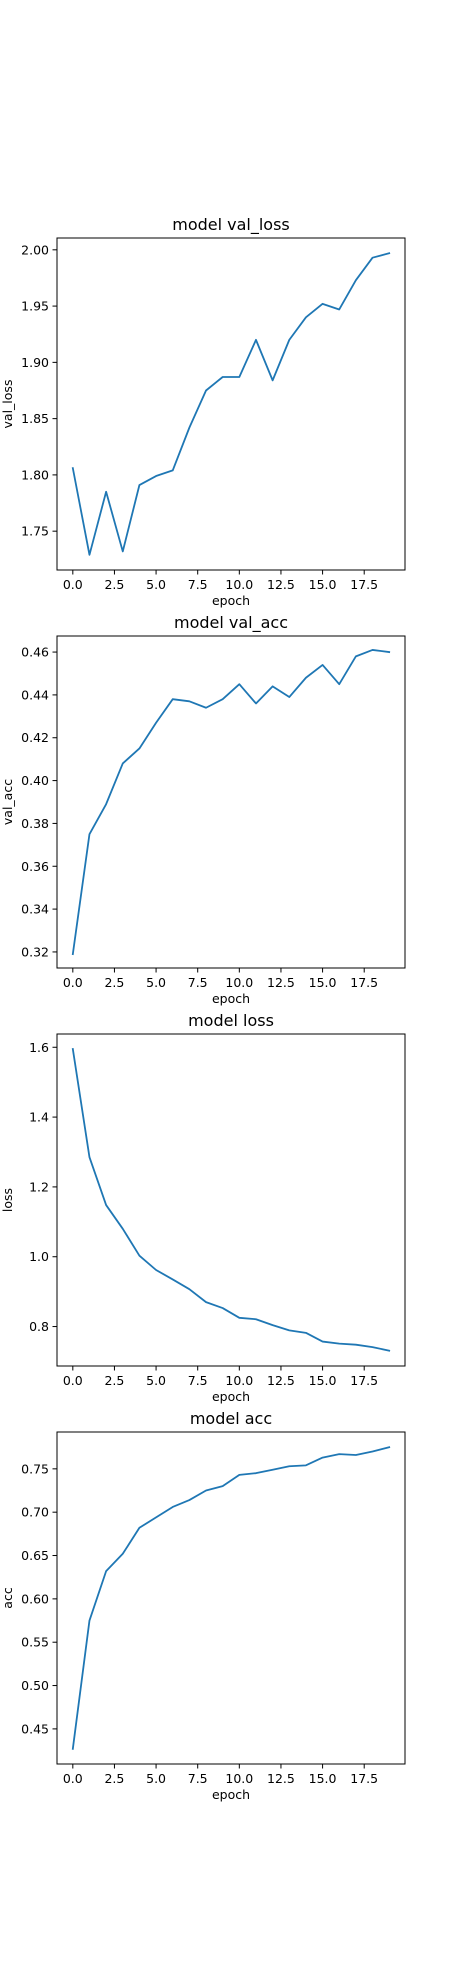 This screenshot has height=1980, width=450. Describe the element at coordinates (39, 1117) in the screenshot. I see `y-tick-label: 1.4` at that location.